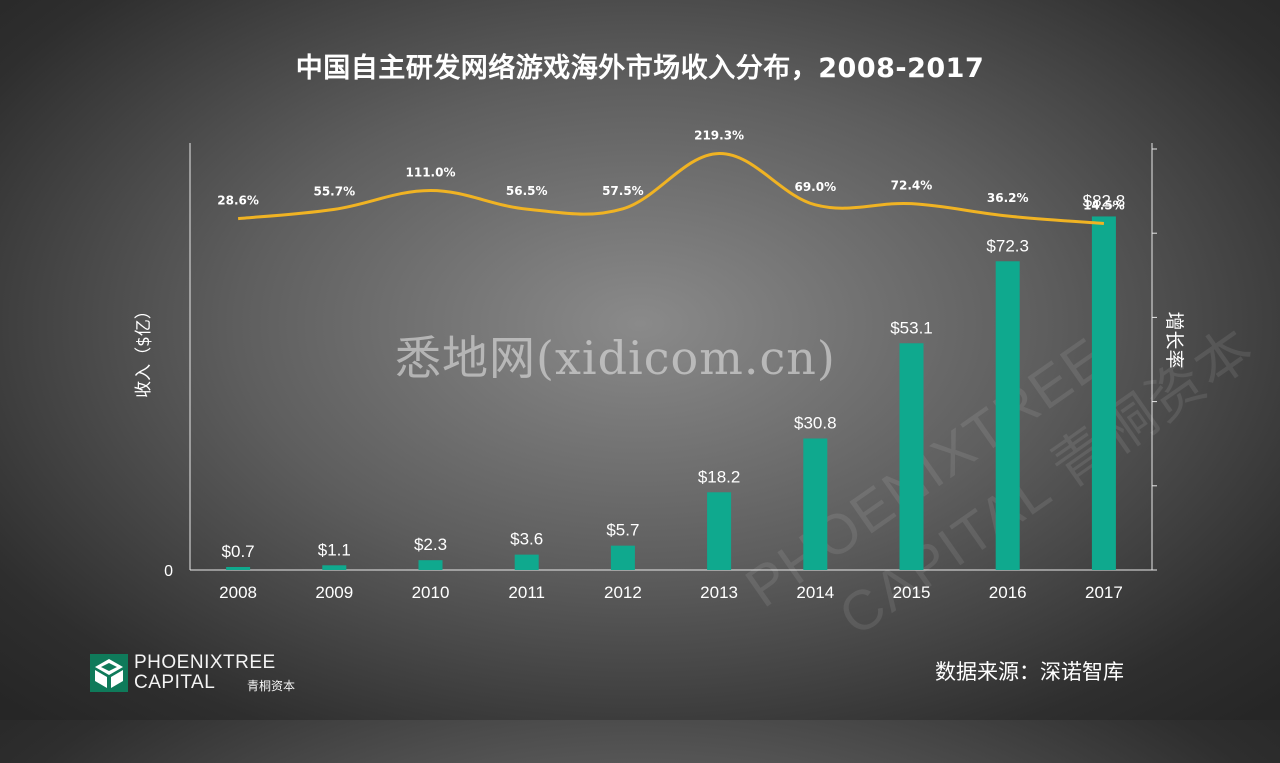 This screenshot has height=763, width=1280. What do you see at coordinates (815, 187) in the screenshot?
I see `growth-value-label: 69.0%` at bounding box center [815, 187].